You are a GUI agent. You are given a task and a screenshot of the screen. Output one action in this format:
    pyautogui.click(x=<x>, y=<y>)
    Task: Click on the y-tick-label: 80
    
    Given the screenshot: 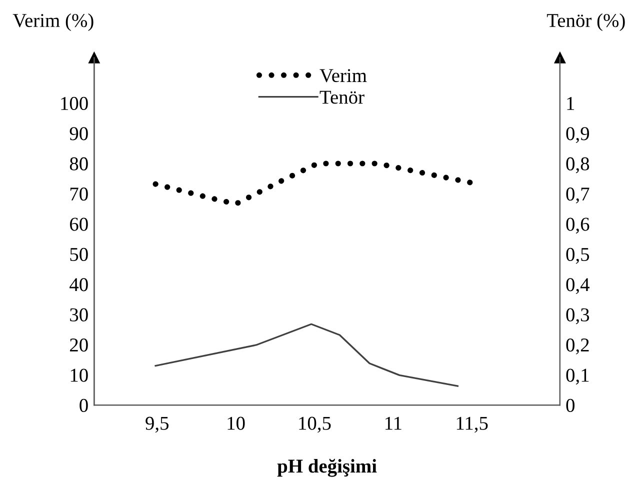 What is the action you would take?
    pyautogui.click(x=79, y=163)
    